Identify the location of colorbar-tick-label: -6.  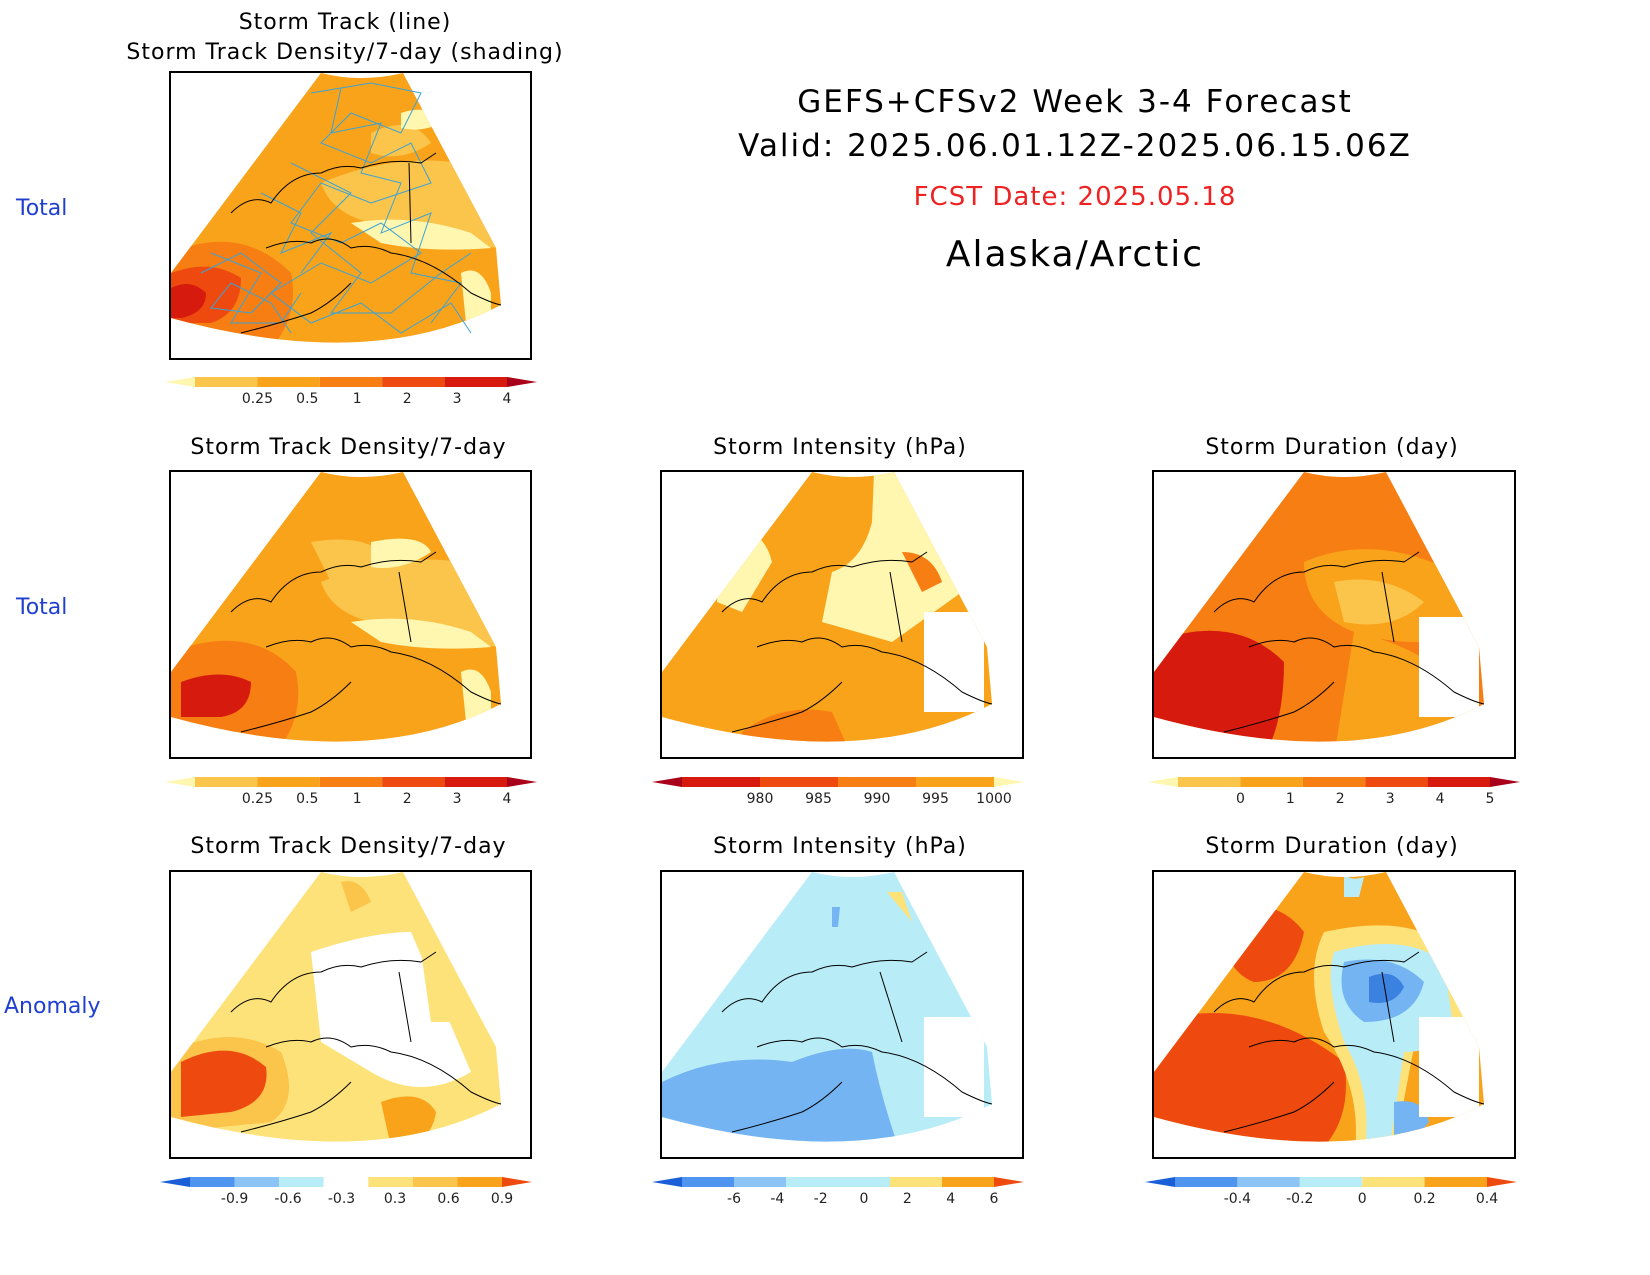
(734, 1199).